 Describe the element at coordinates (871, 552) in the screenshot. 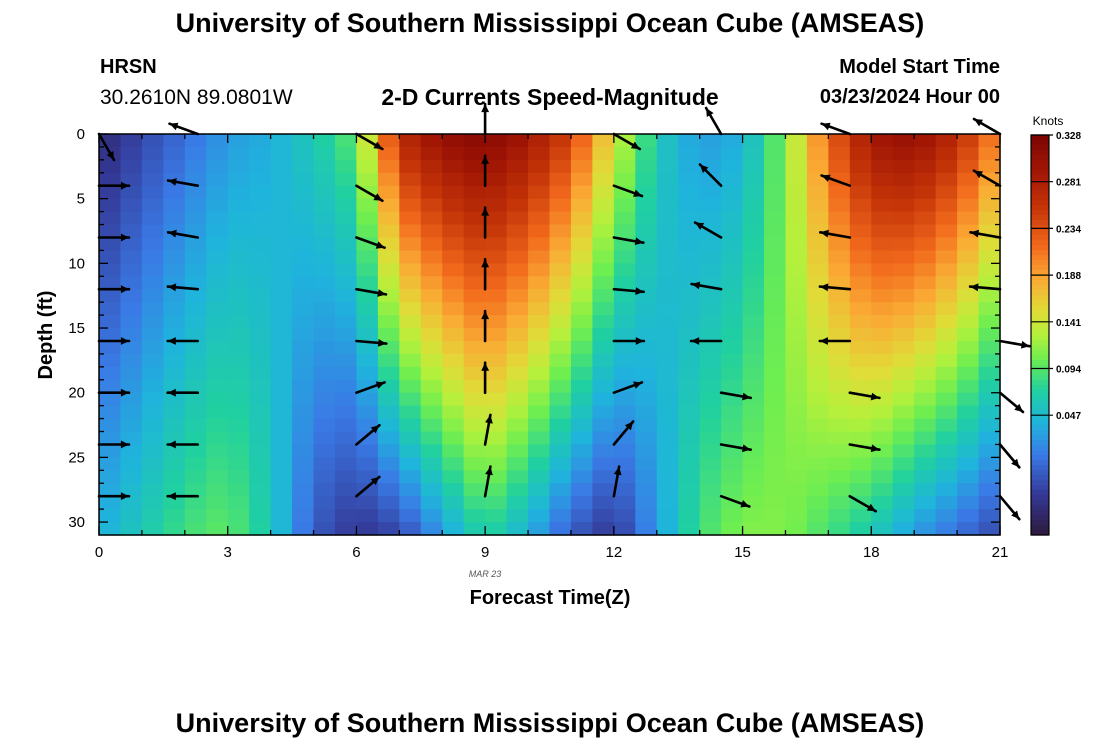

I see `x-tick-label: 18` at that location.